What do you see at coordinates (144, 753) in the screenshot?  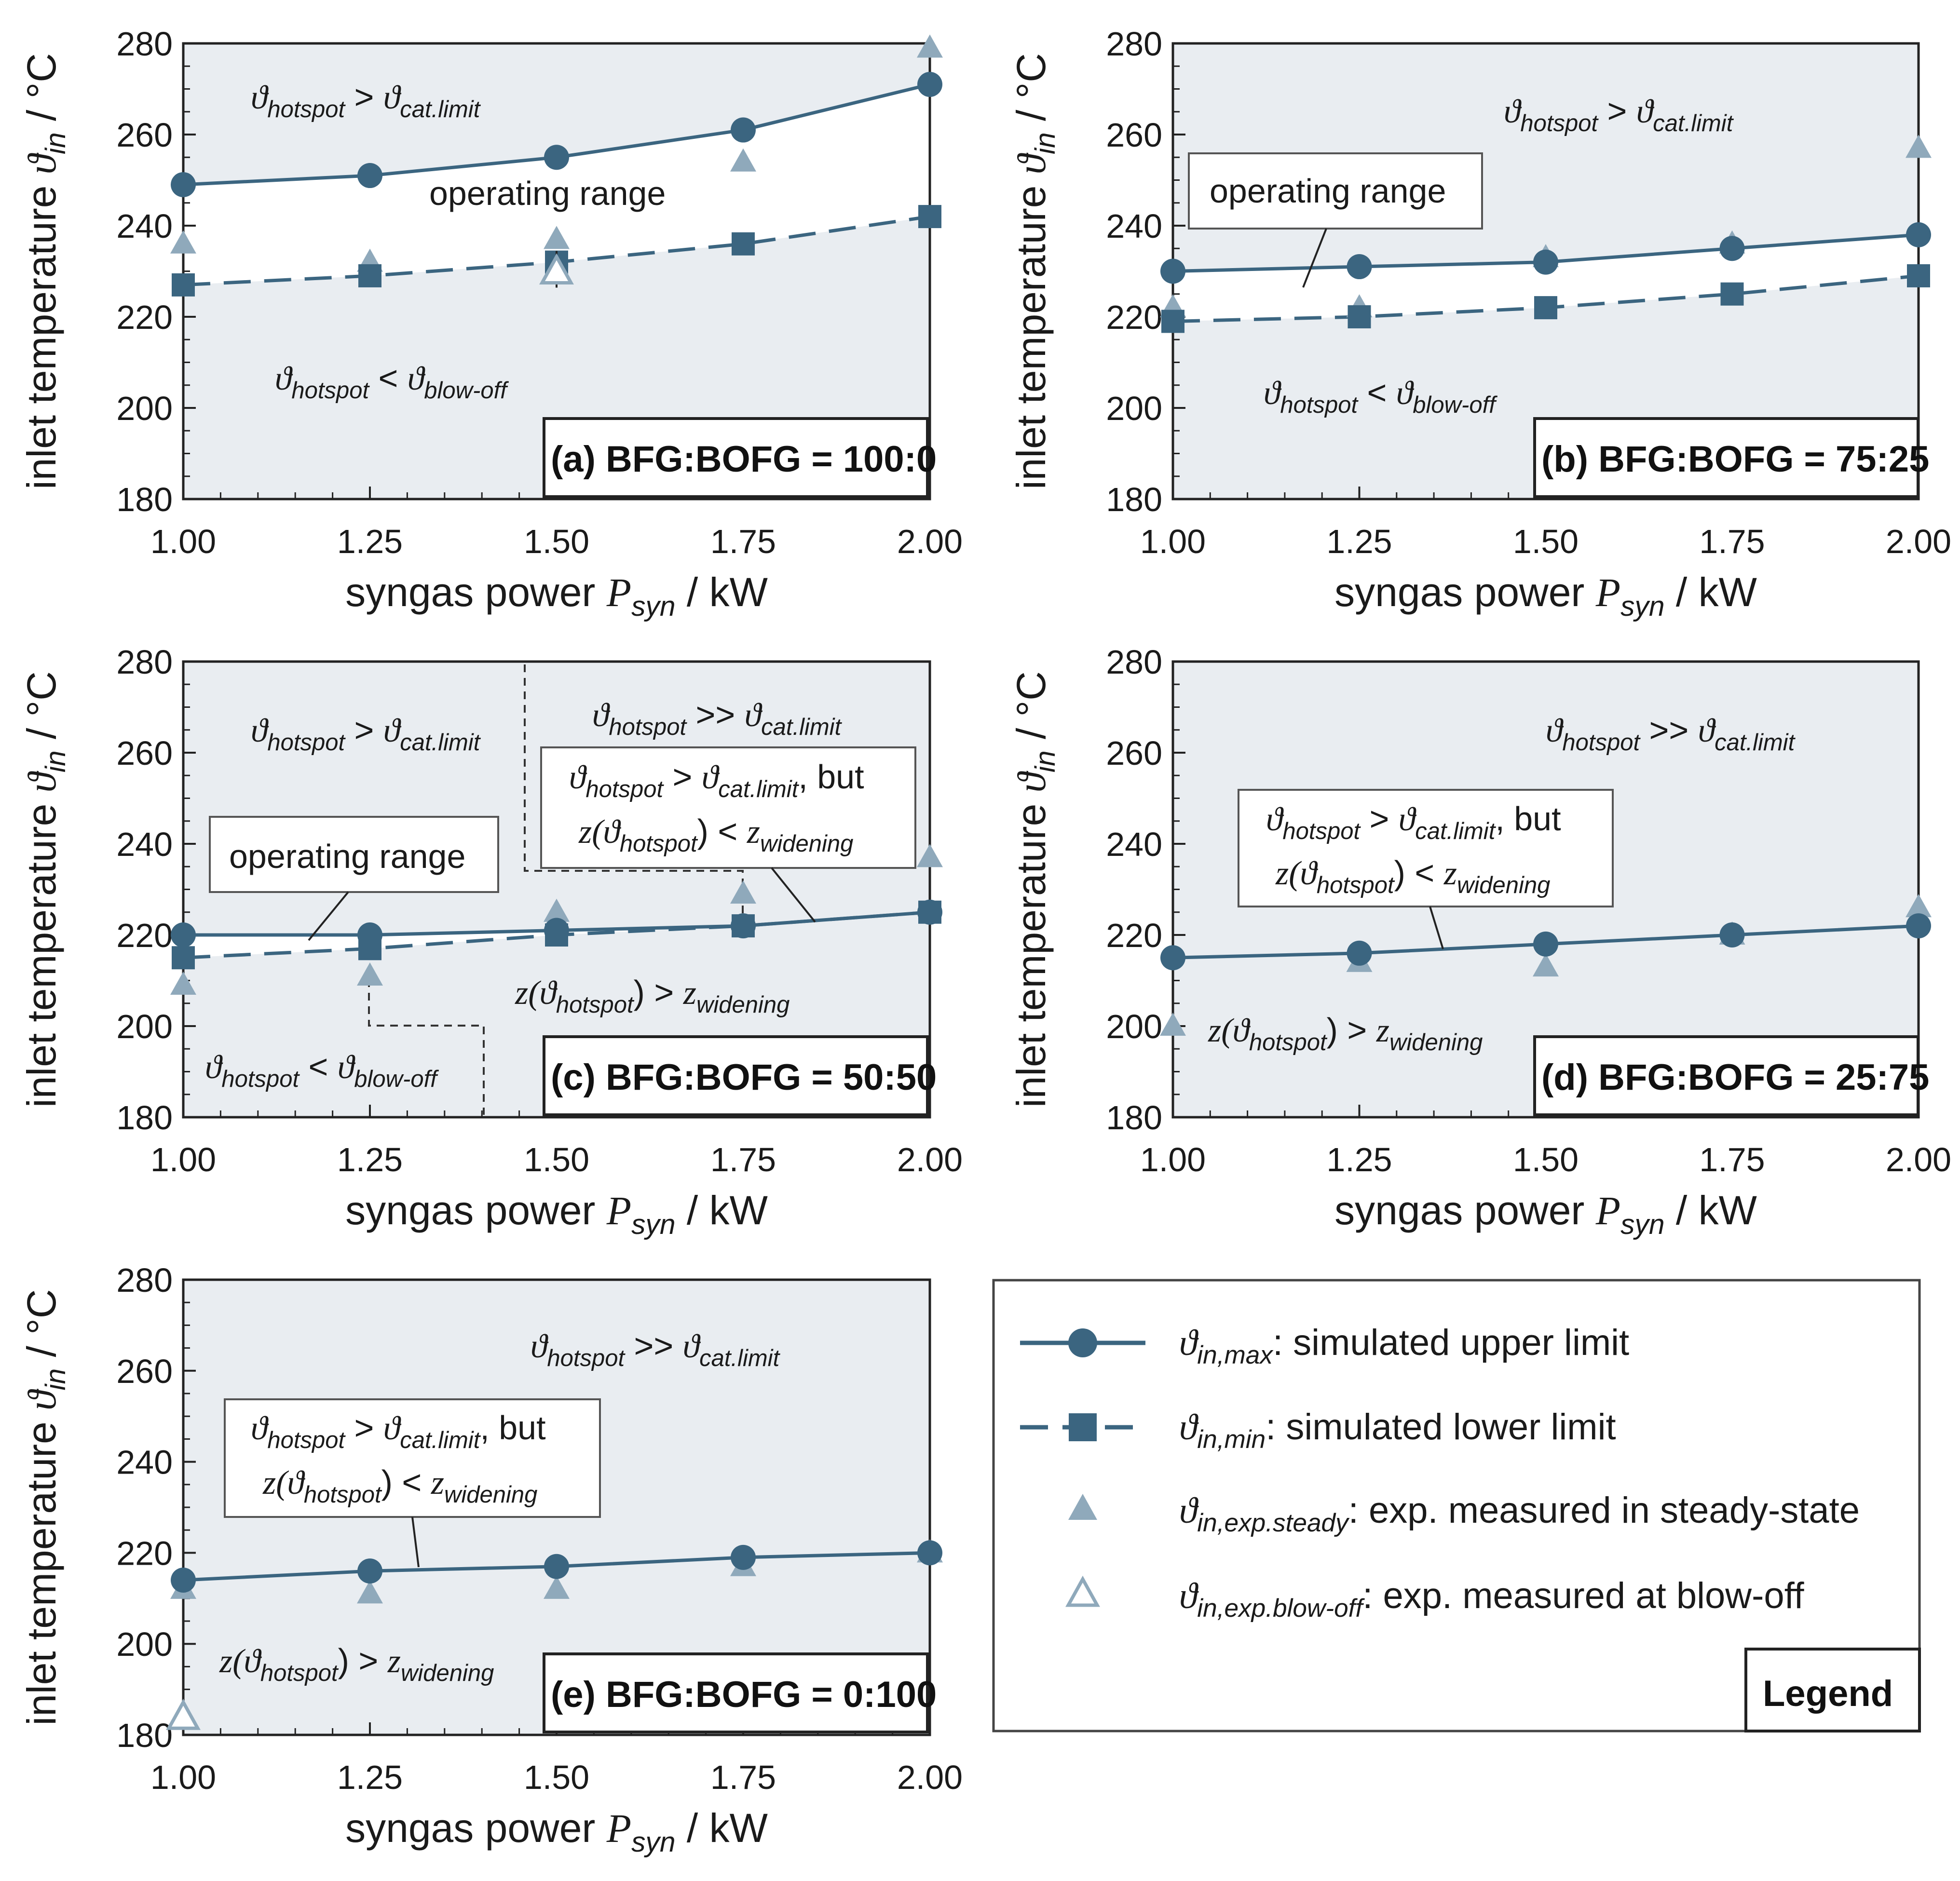 I see `y-tick-label: 260` at bounding box center [144, 753].